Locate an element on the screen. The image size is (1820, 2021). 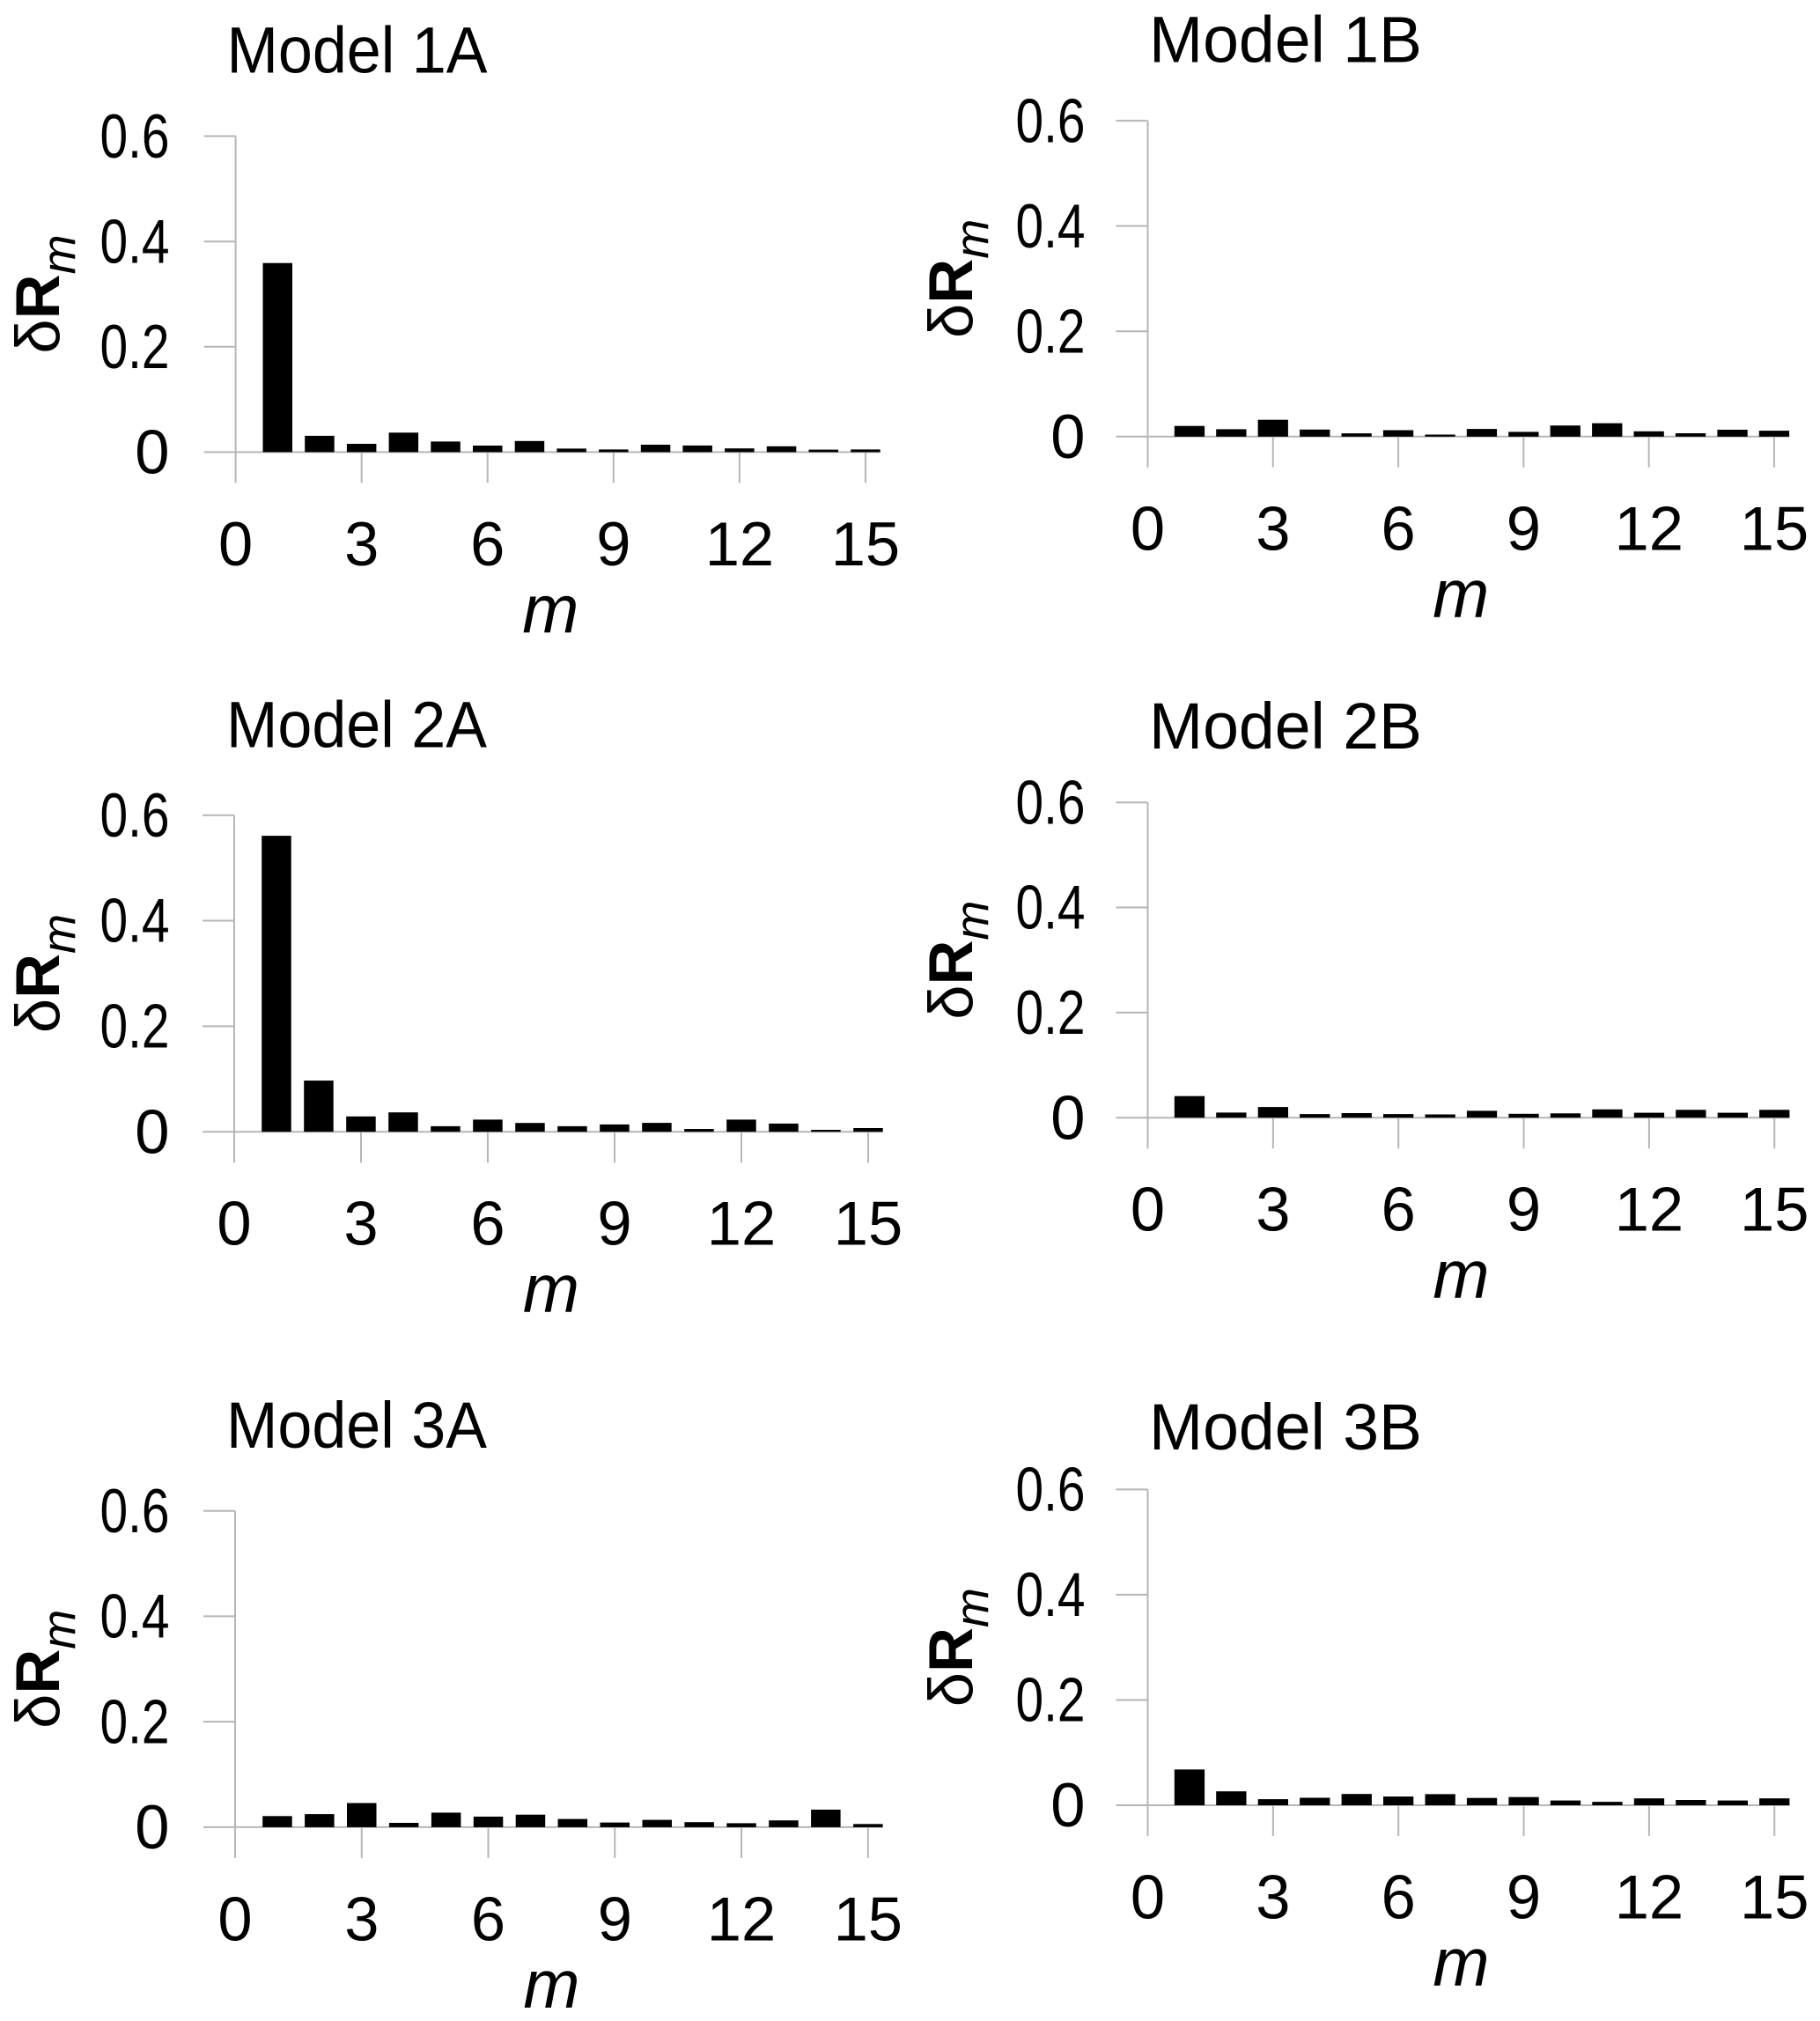
svg-text: Model 1B is located at coordinates (1285, 40).